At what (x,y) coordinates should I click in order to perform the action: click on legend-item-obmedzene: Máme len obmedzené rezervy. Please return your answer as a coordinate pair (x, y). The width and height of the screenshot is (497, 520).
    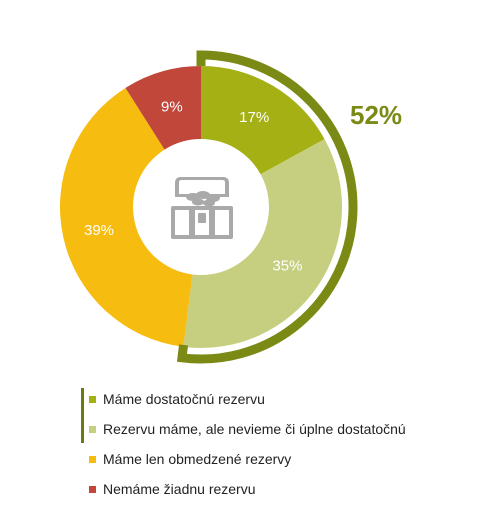
    Looking at the image, I should click on (288, 459).